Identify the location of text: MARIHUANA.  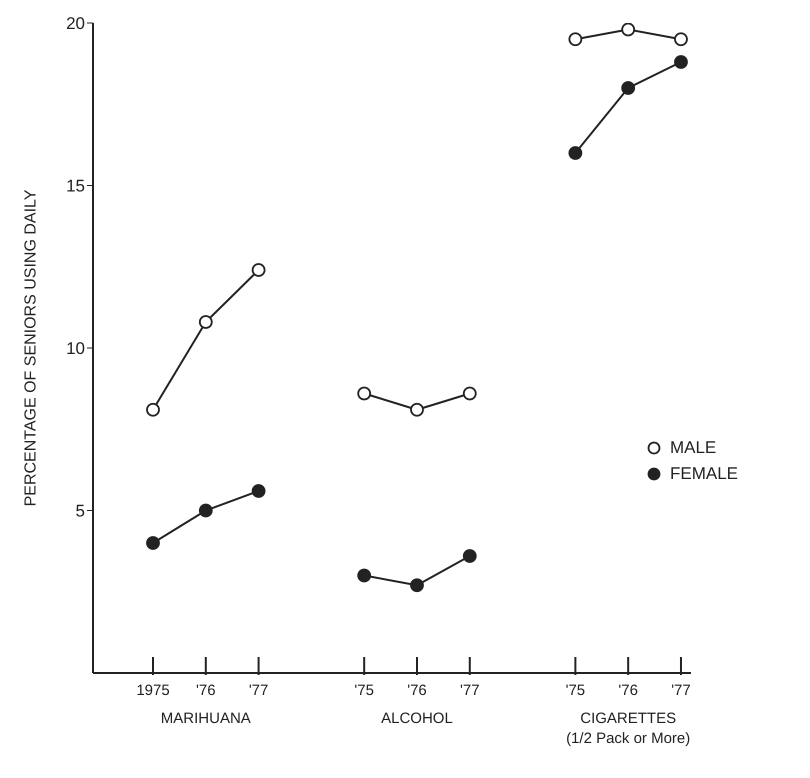
(205, 718).